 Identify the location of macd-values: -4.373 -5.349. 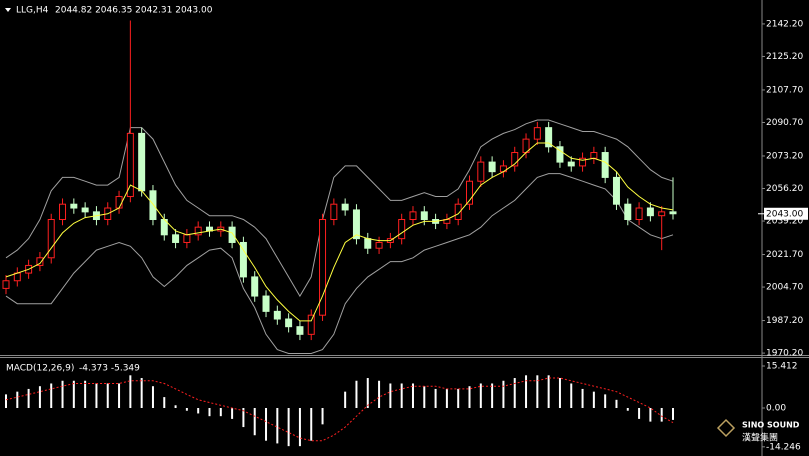
(109, 369).